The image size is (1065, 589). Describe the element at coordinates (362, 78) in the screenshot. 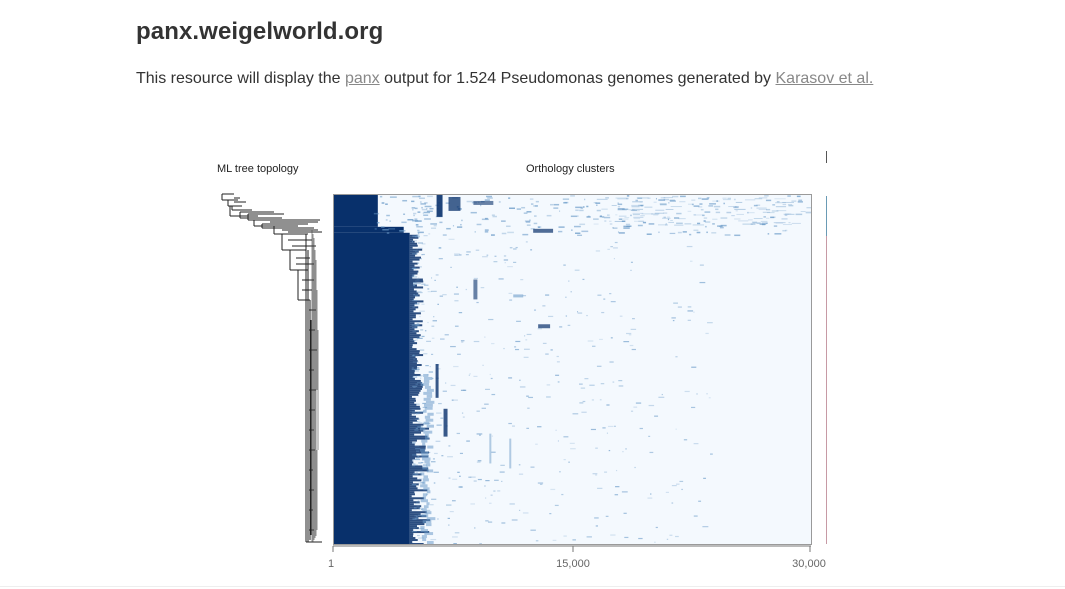

I see `panx-link: panx` at that location.